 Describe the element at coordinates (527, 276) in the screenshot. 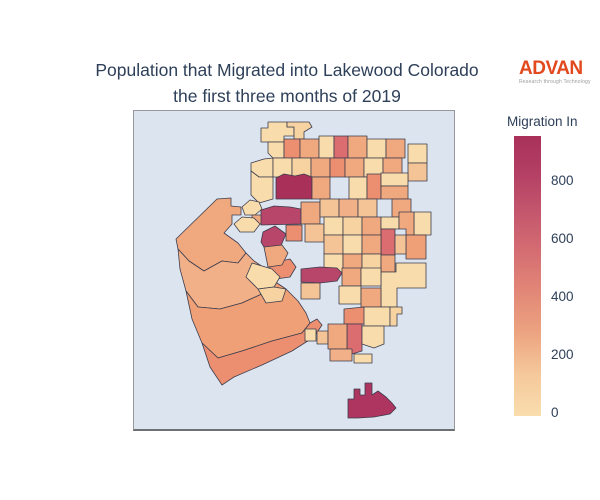

I see `colorbar` at that location.